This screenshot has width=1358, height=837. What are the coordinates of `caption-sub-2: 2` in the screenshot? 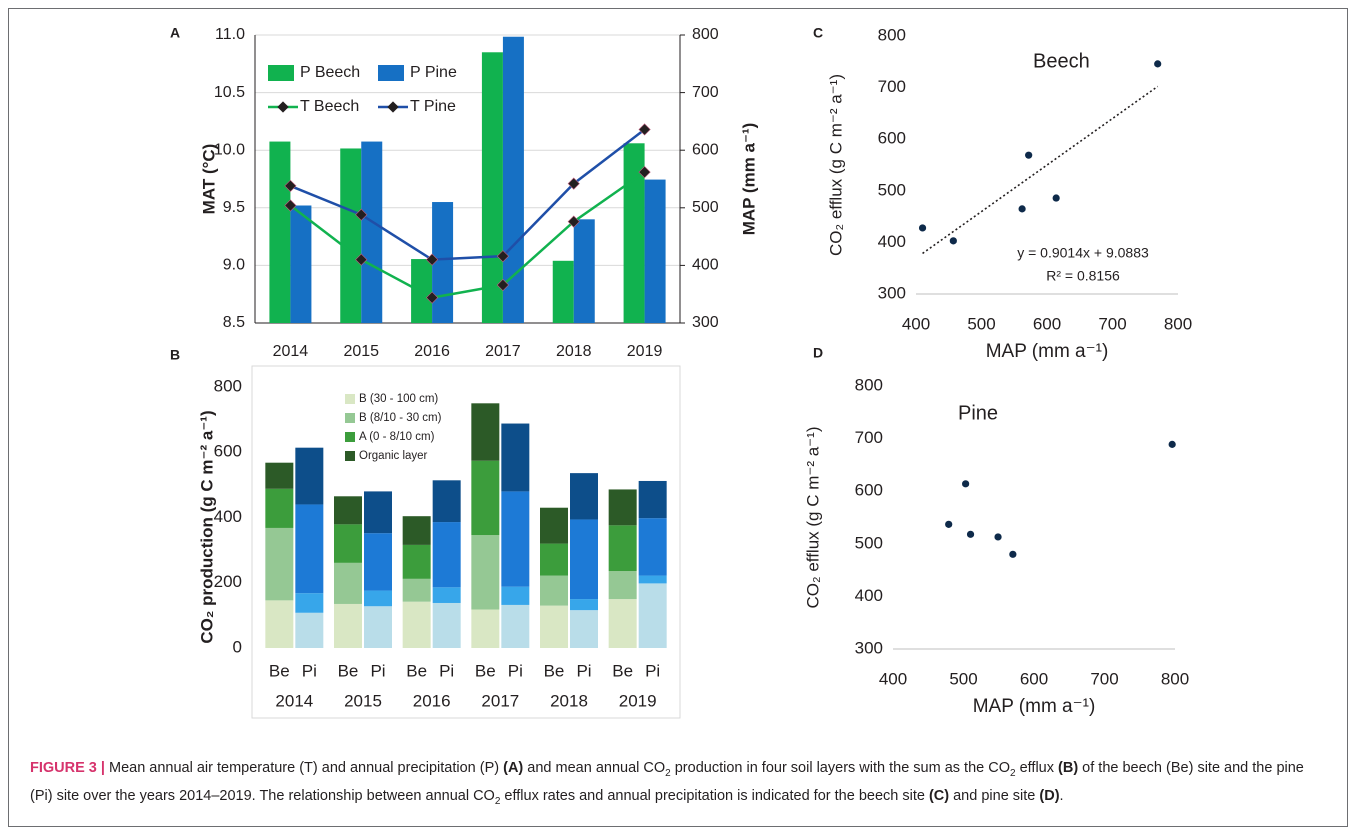 It's located at (668, 773).